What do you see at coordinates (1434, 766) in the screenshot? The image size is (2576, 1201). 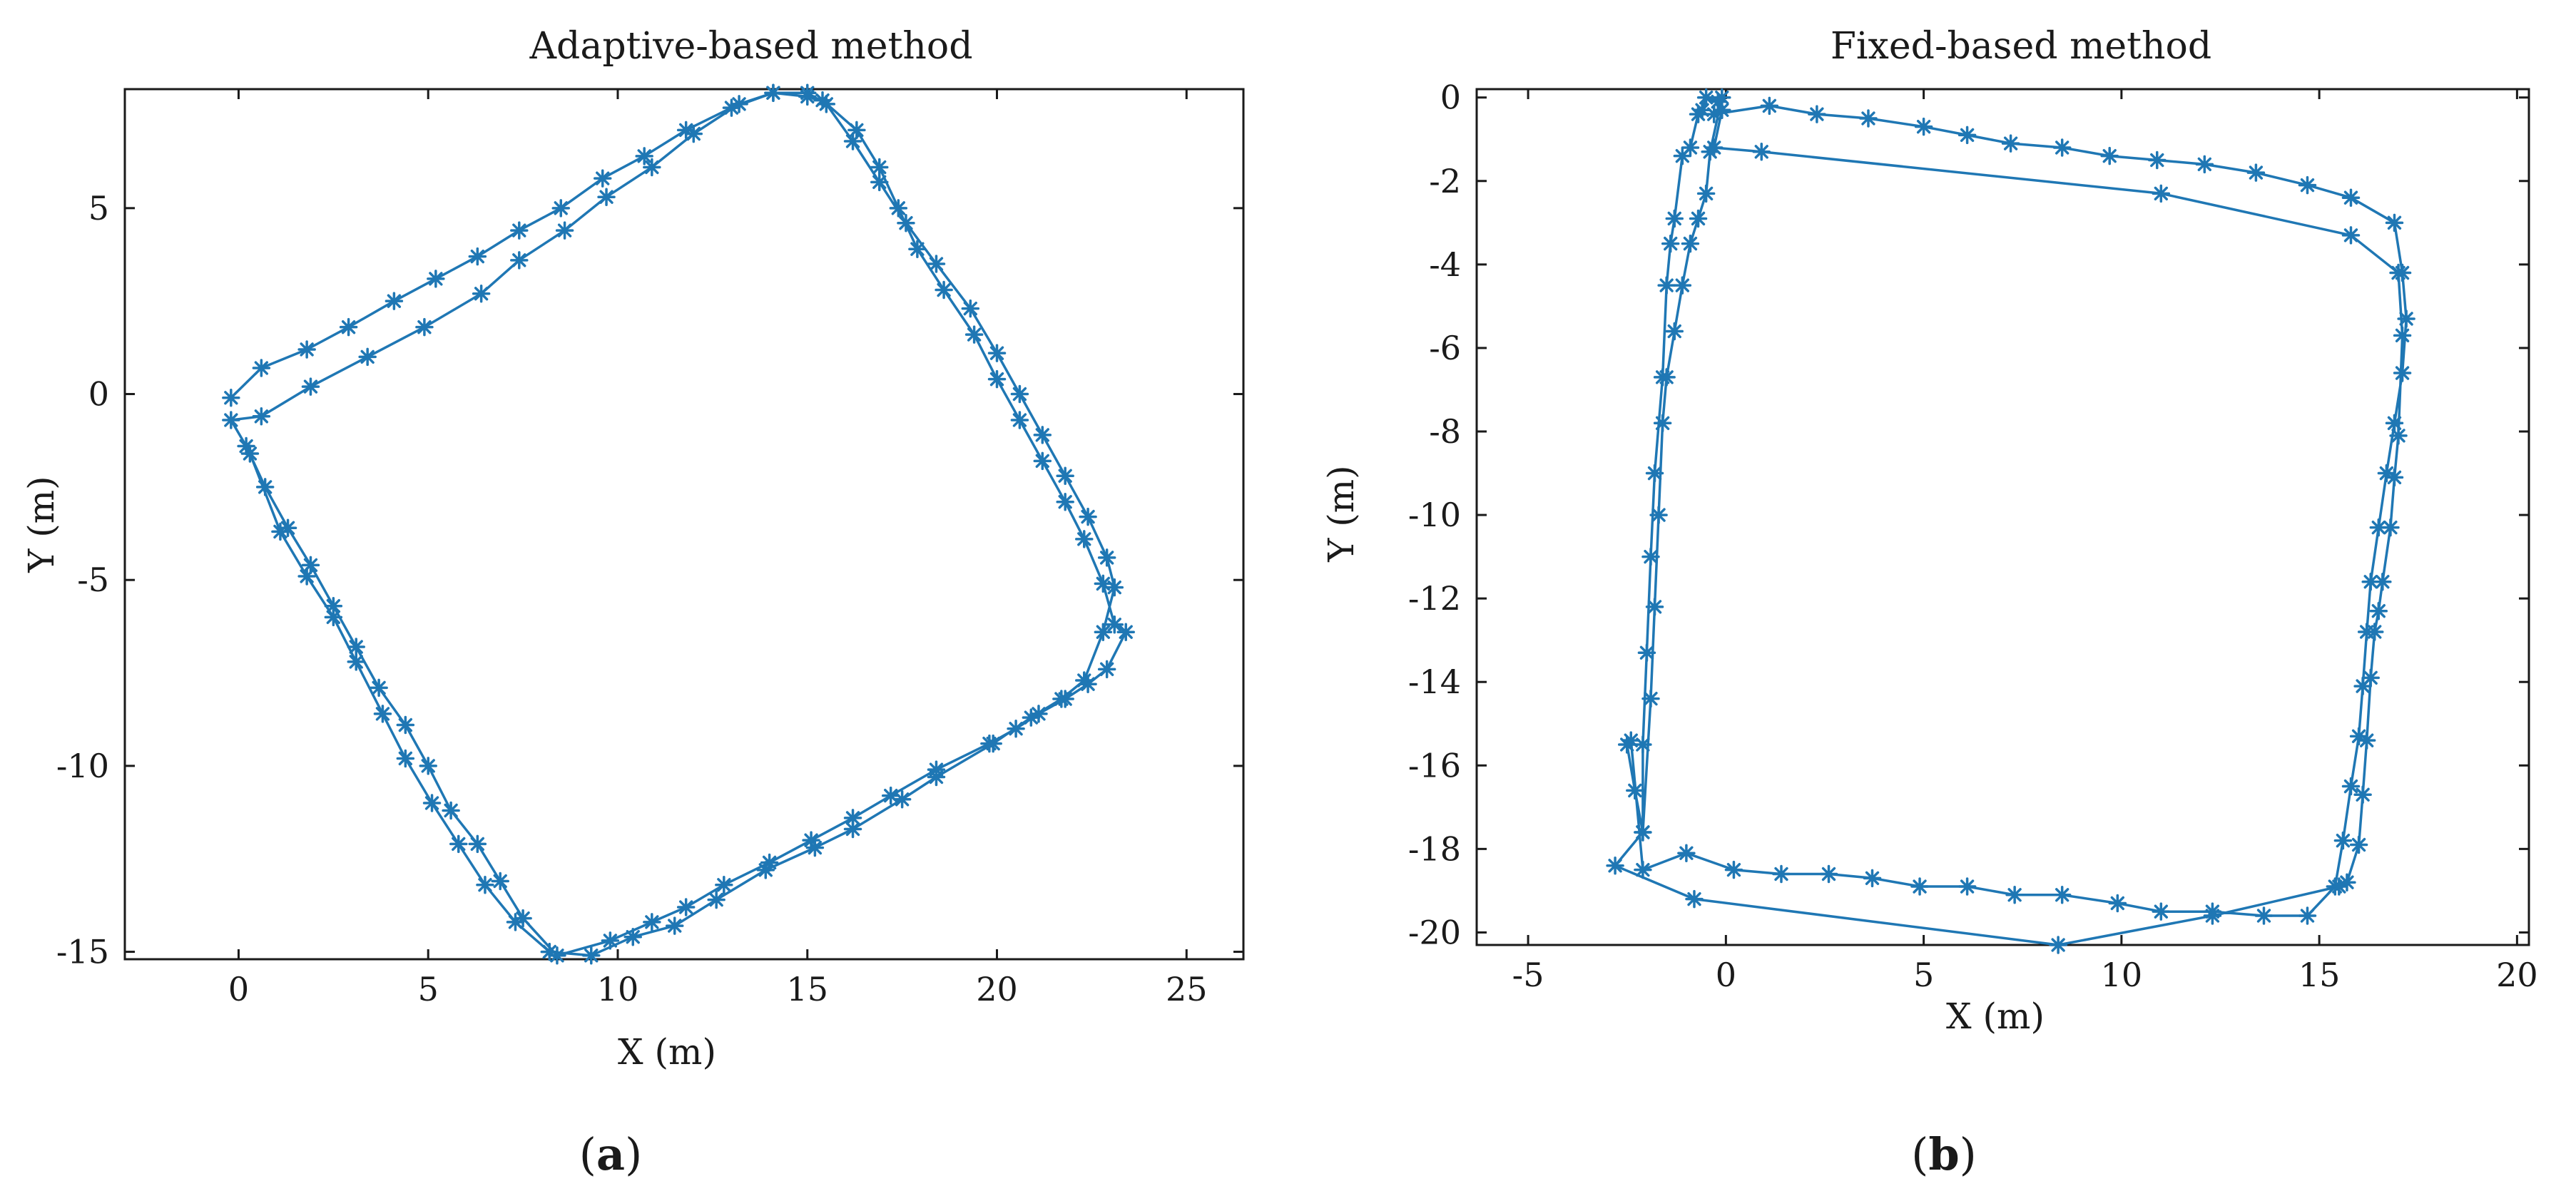 I see `y-tick-label-b: -16` at bounding box center [1434, 766].